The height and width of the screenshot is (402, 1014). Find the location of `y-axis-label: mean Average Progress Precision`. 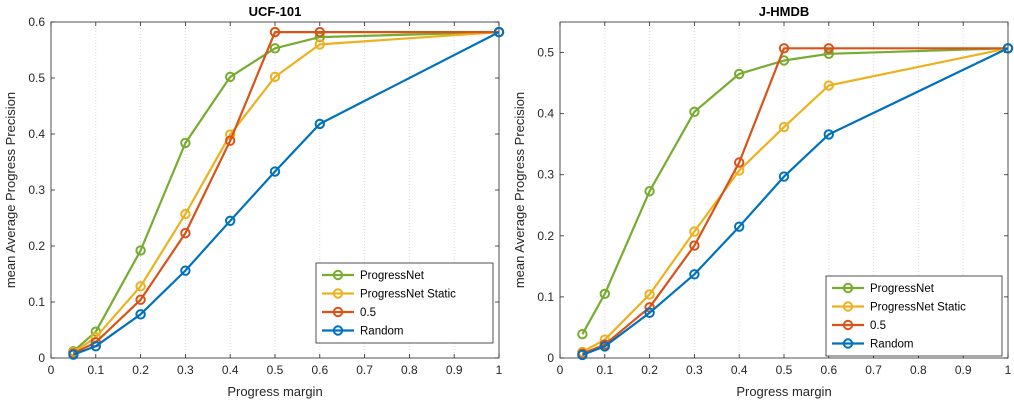

y-axis-label: mean Average Progress Precision is located at coordinates (10, 190).